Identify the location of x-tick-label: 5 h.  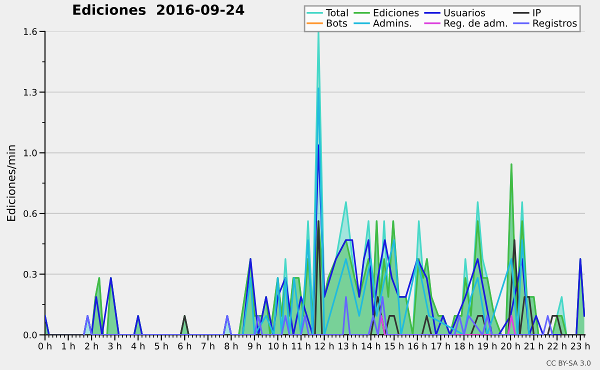
(161, 346).